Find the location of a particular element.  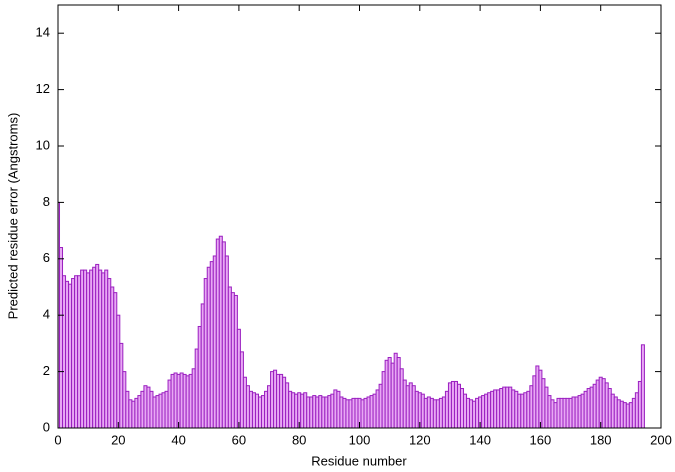

y-tick-label: 12 is located at coordinates (43, 88).